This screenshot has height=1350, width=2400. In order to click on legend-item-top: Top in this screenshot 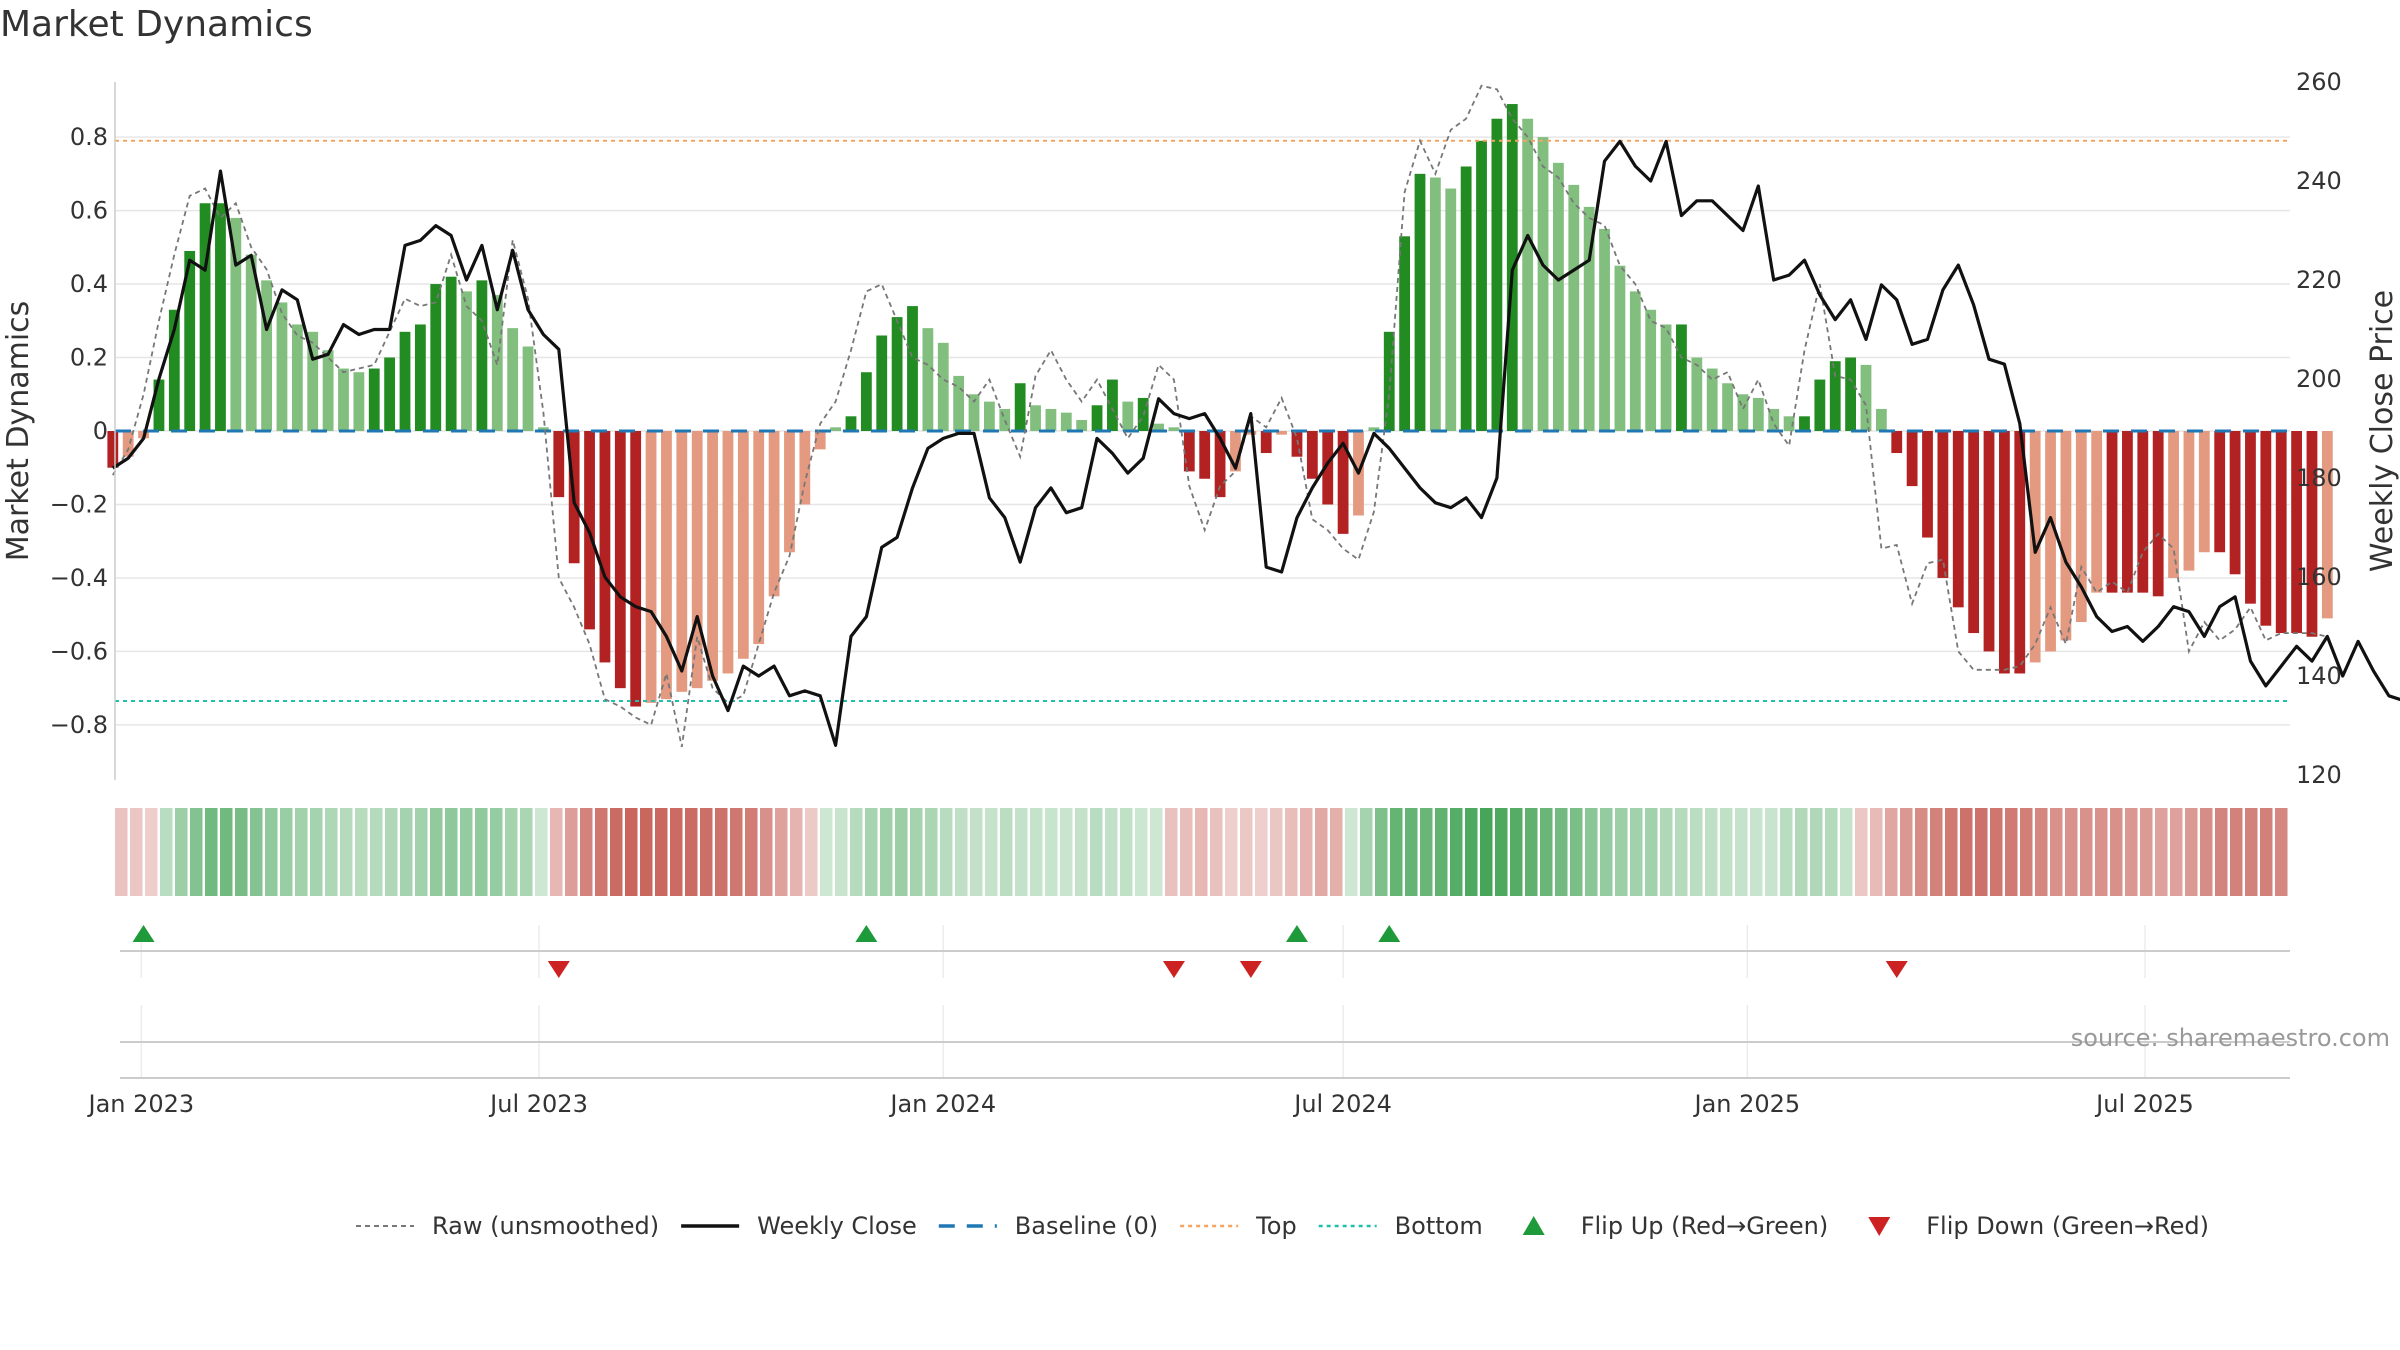, I will do `click(1238, 1226)`.